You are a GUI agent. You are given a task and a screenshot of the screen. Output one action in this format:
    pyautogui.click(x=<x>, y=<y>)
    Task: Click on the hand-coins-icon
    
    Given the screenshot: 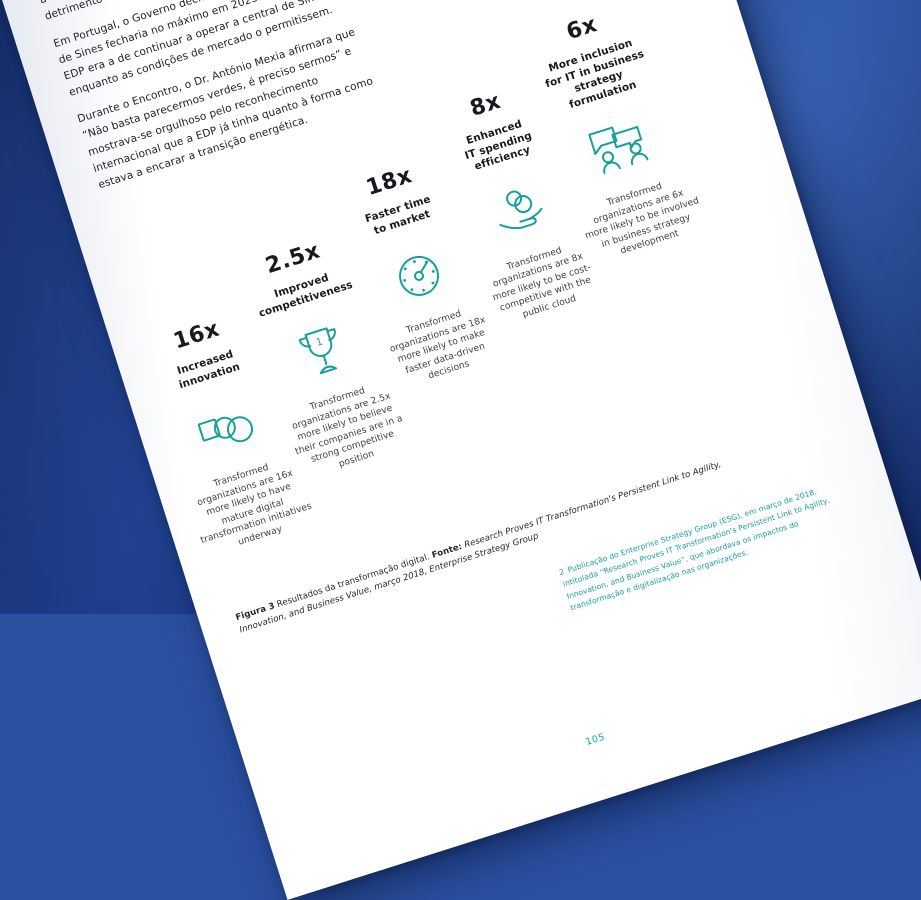 What is the action you would take?
    pyautogui.click(x=518, y=211)
    